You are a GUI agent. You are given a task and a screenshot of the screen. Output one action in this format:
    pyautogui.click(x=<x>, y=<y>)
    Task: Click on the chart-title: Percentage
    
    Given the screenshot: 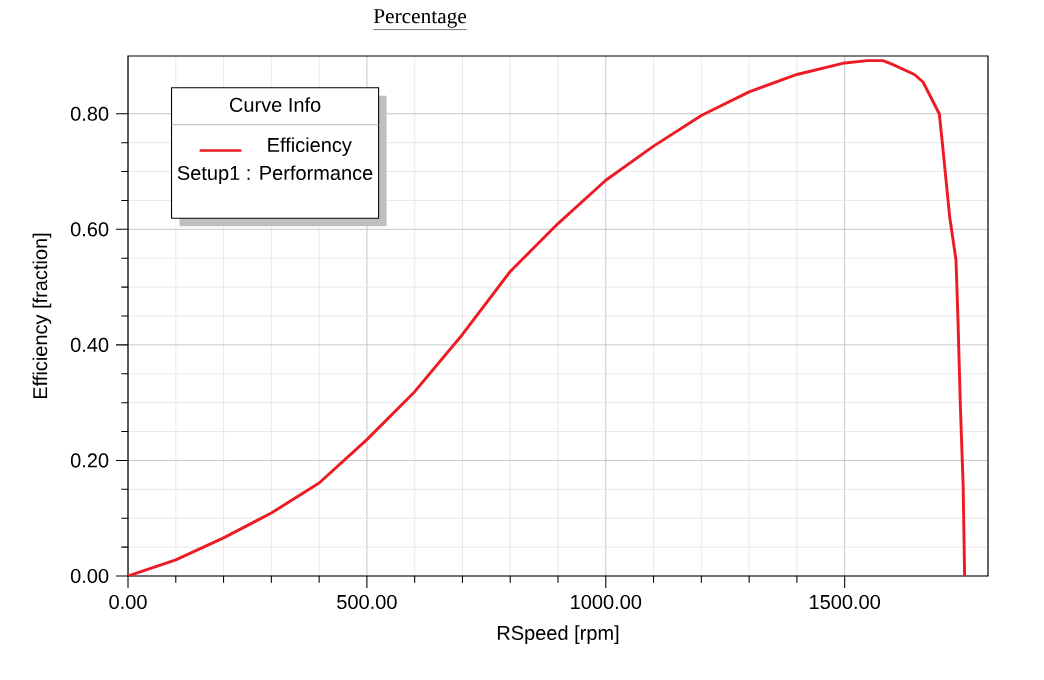 What is the action you would take?
    pyautogui.click(x=420, y=18)
    